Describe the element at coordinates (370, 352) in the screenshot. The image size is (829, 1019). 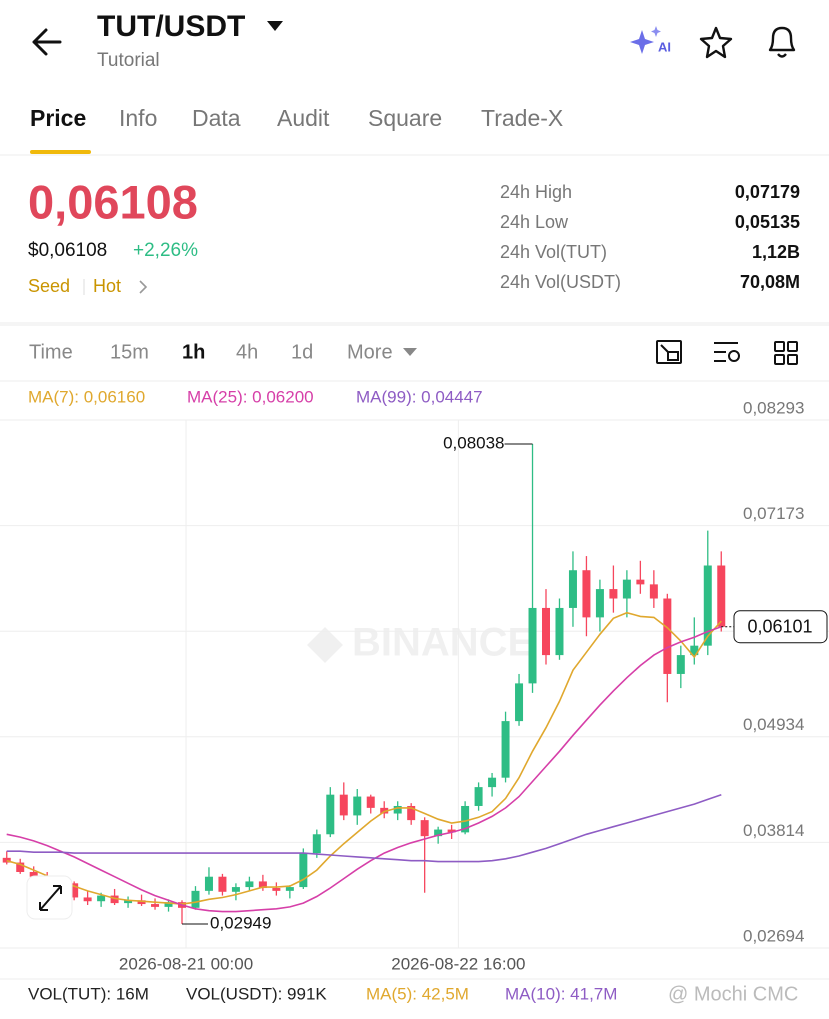
I see `interval: More` at that location.